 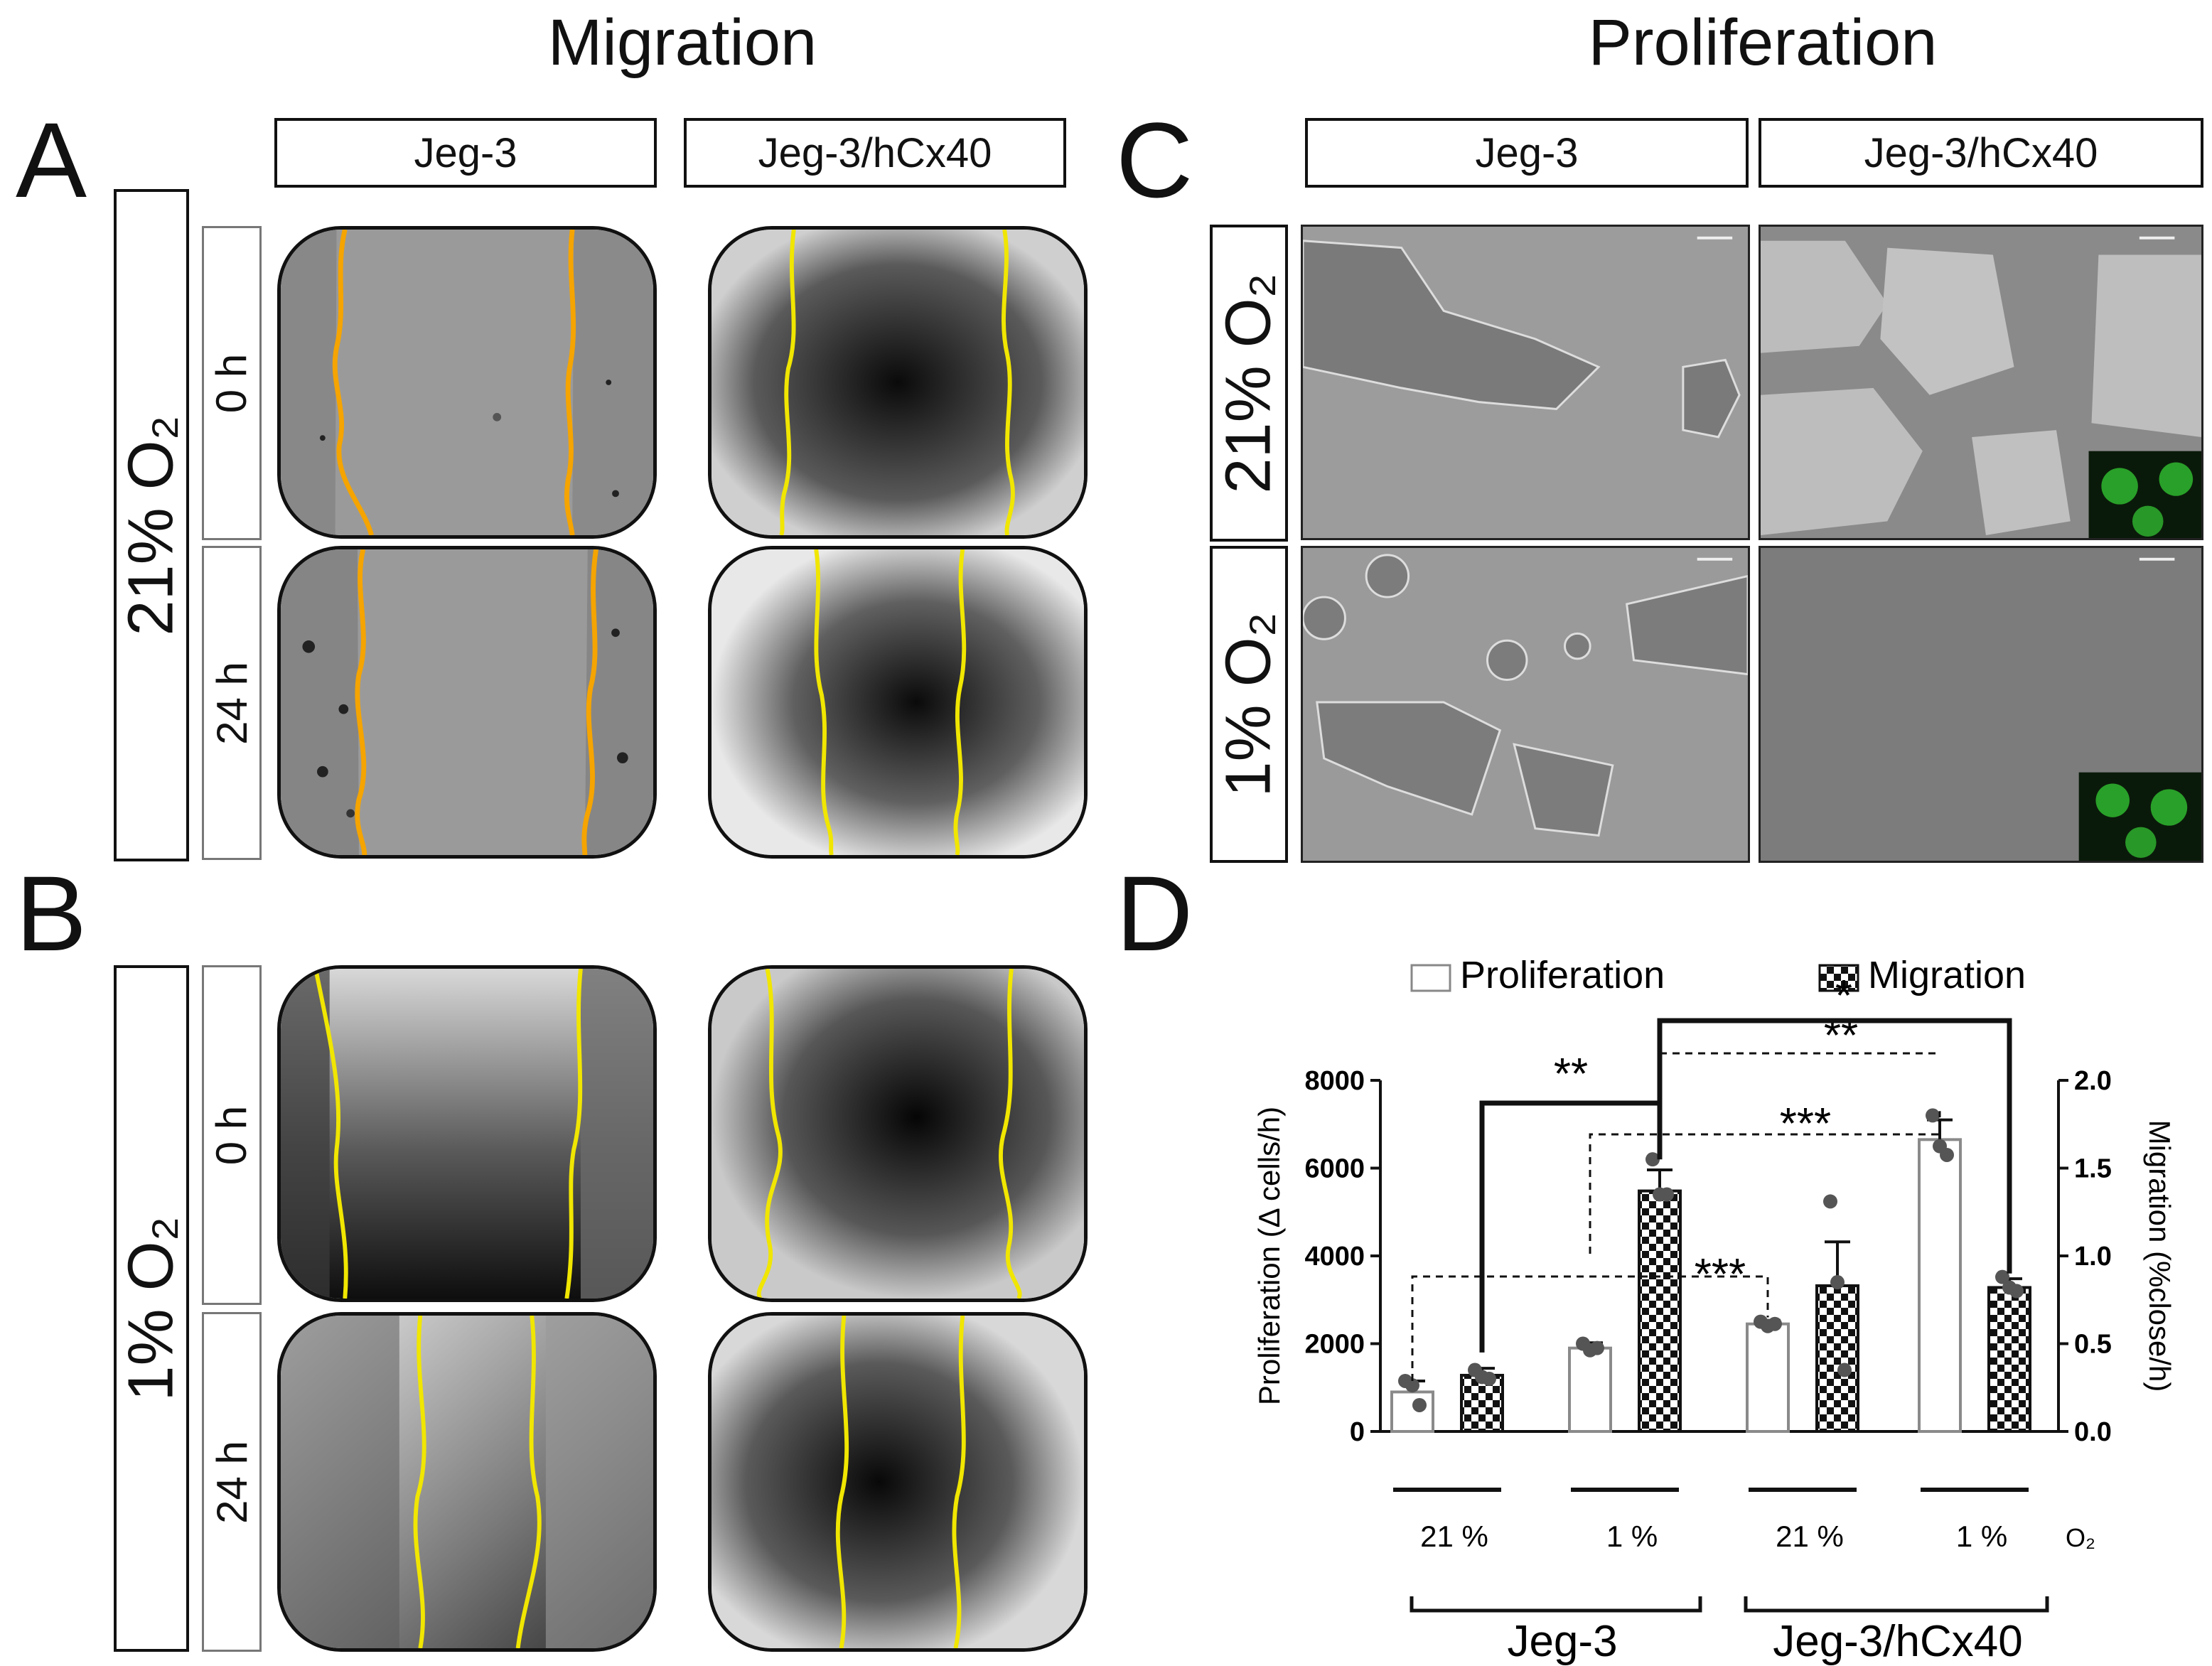 I want to click on migration-col-label-jeg3: Jeg-3, so click(x=465, y=153).